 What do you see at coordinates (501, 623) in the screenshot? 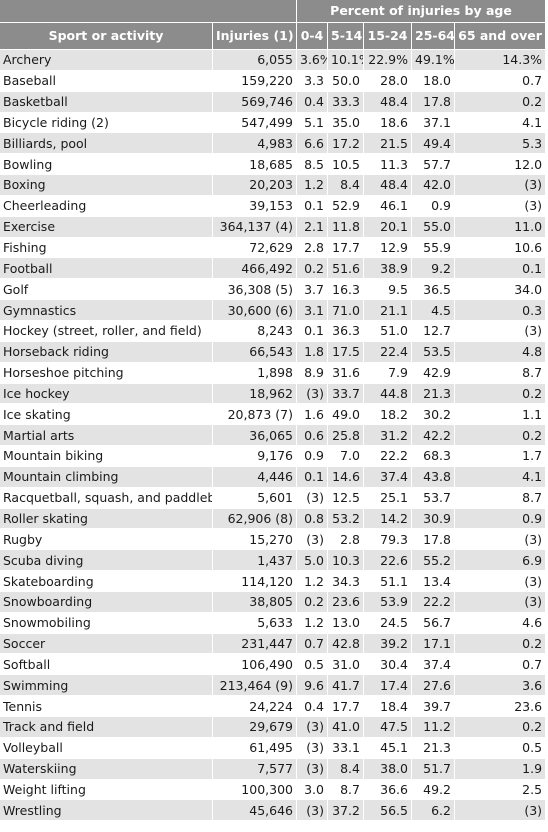
I see `age-65-over-cell: 4.6` at bounding box center [501, 623].